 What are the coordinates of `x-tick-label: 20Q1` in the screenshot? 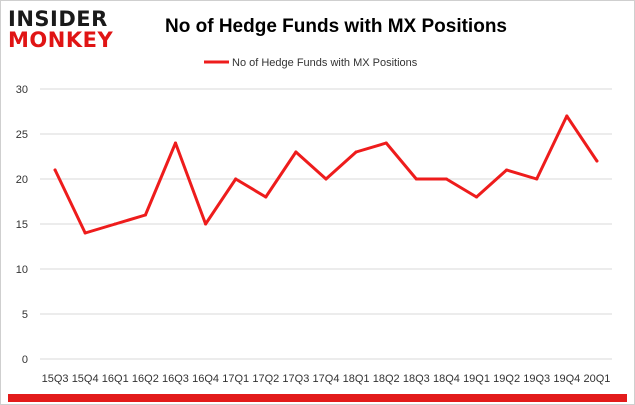 It's located at (596, 379).